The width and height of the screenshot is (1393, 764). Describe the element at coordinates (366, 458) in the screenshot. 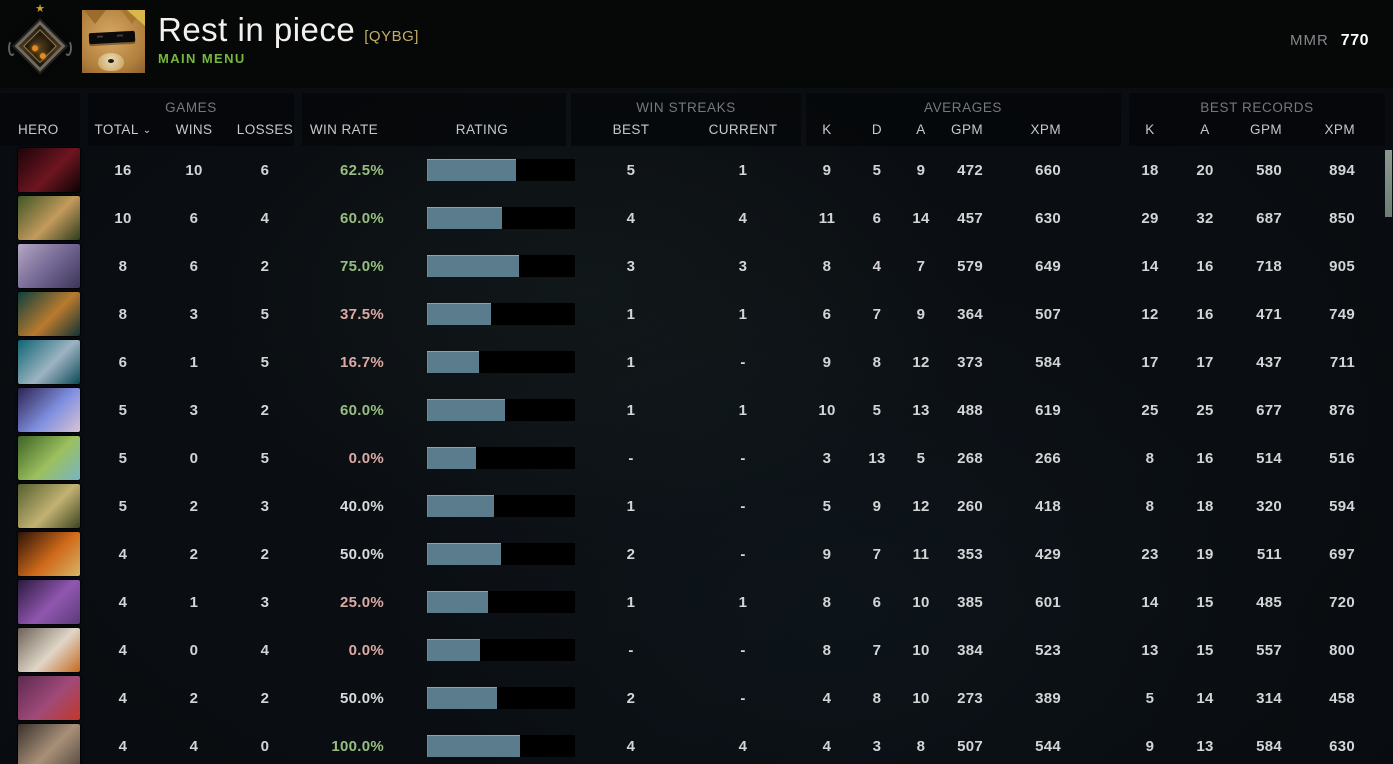

I see `win-rate-value: 0.0%` at that location.